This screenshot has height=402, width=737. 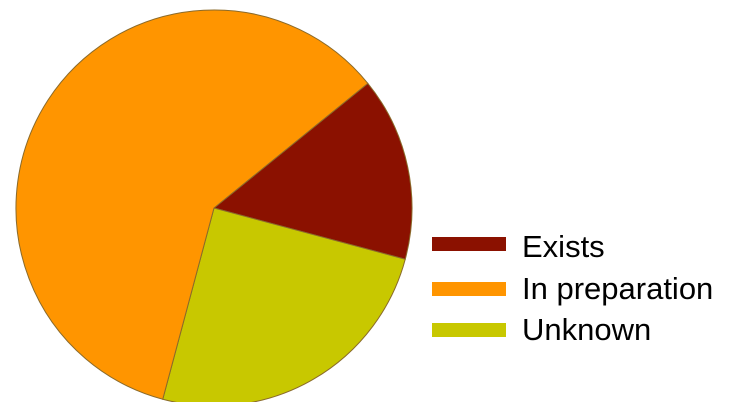 I want to click on legend: Exists In preparation Unknown, so click(x=572, y=288).